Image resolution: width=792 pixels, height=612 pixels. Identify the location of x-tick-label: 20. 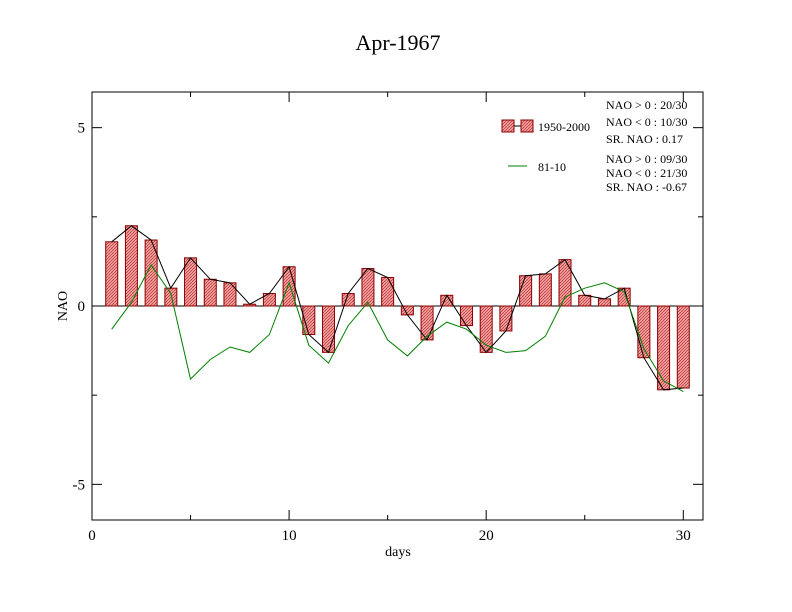
(486, 536).